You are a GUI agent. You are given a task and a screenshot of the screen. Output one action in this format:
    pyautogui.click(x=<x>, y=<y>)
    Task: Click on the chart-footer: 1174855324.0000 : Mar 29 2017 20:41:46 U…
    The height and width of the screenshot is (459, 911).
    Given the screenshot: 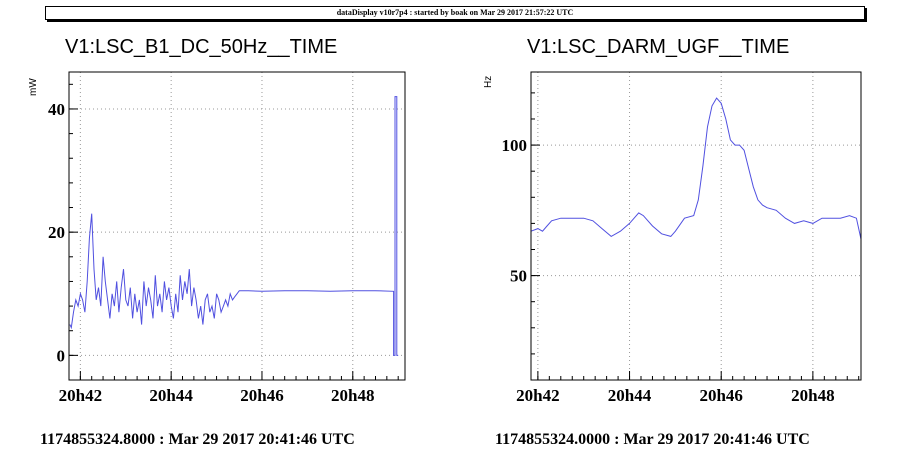 What is the action you would take?
    pyautogui.click(x=652, y=439)
    